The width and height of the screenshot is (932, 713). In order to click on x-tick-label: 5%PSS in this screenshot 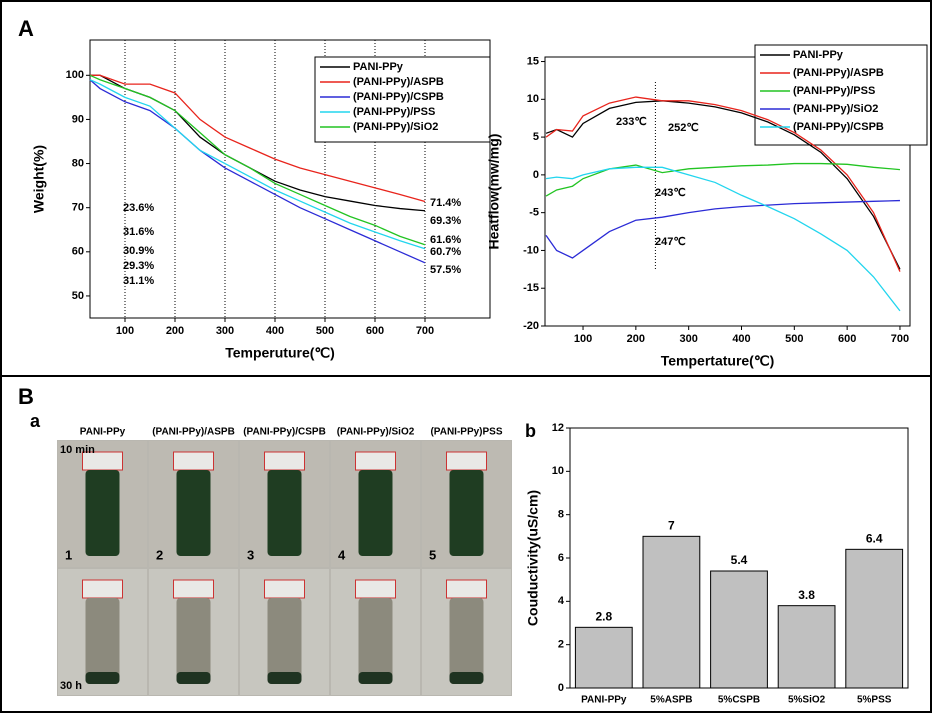, I will do `click(874, 700)`.